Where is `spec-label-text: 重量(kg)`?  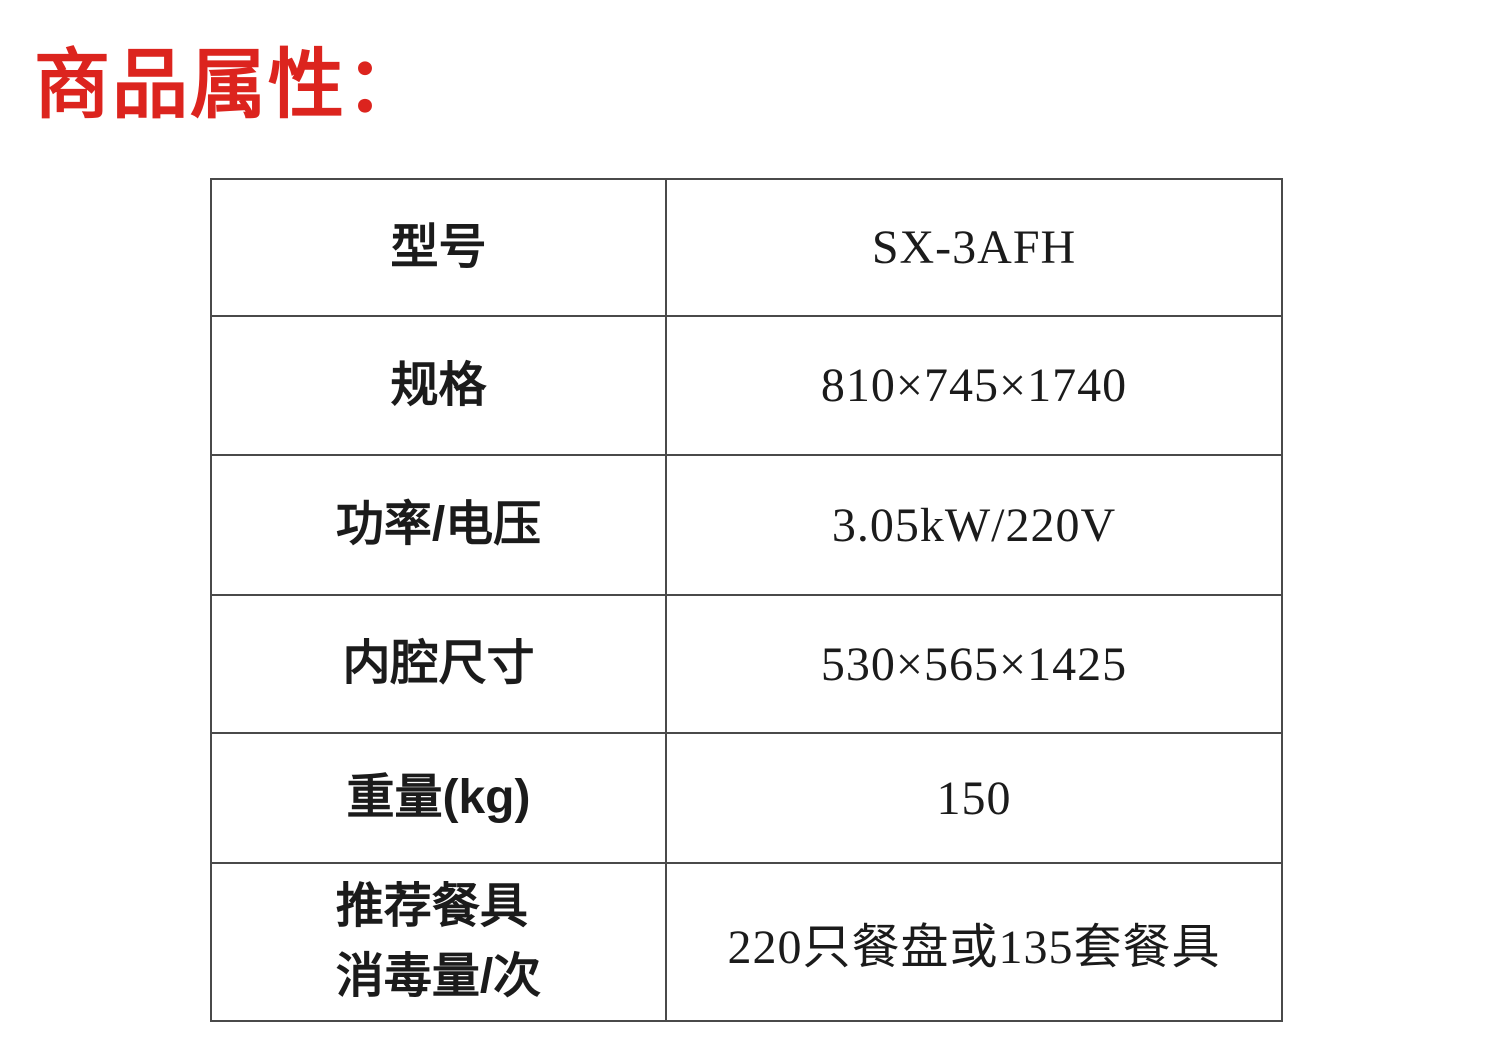
spec-label-text: 重量(kg) is located at coordinates (438, 798).